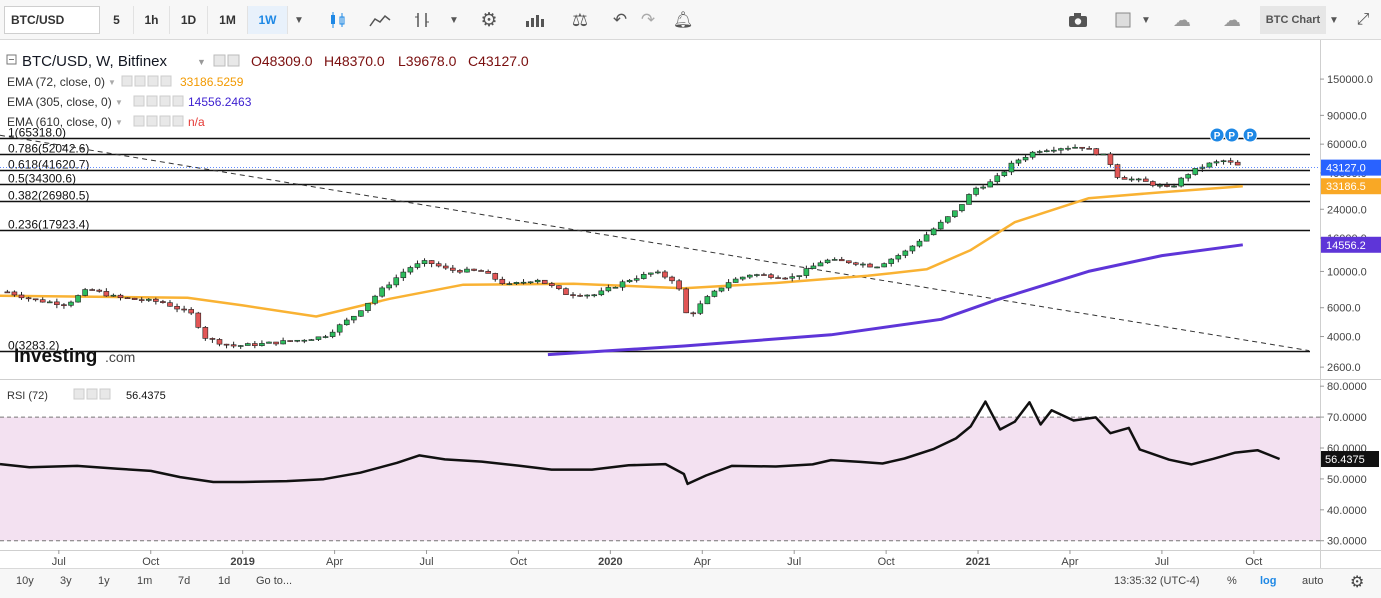 The width and height of the screenshot is (1381, 598). What do you see at coordinates (489, 20) in the screenshot?
I see `settings-gear-icon: ⚙` at bounding box center [489, 20].